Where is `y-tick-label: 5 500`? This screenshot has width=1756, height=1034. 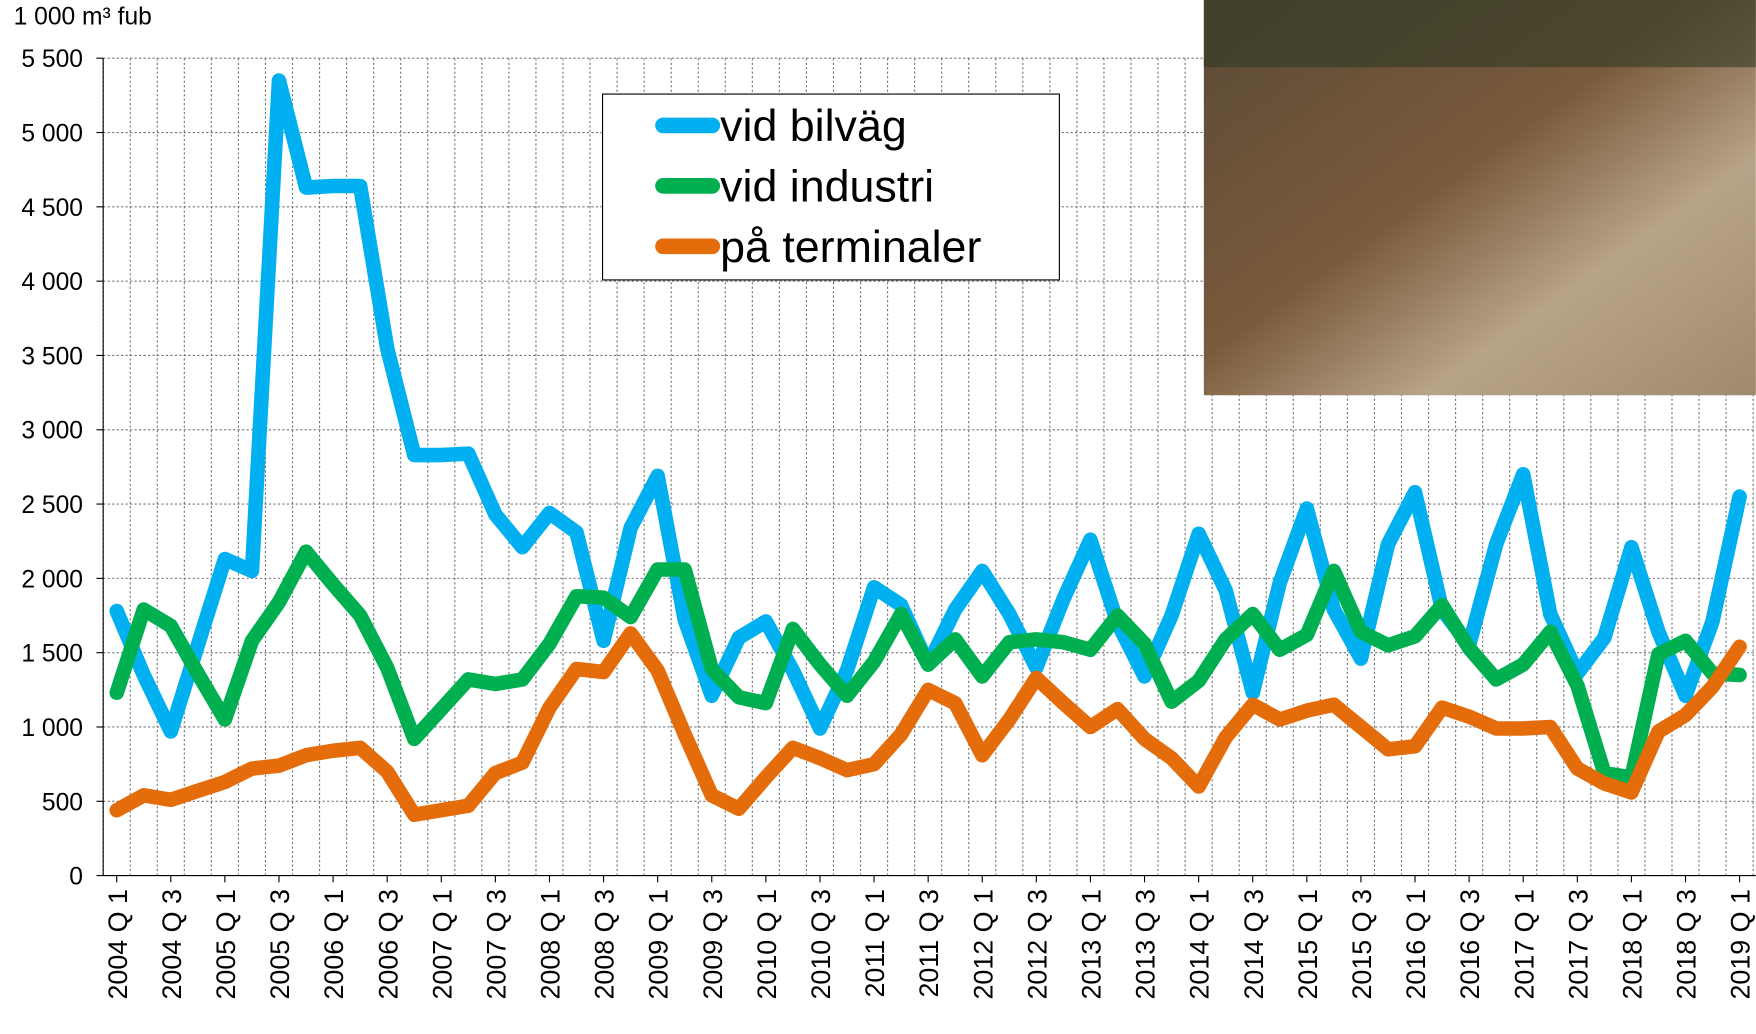
y-tick-label: 5 500 is located at coordinates (52, 59).